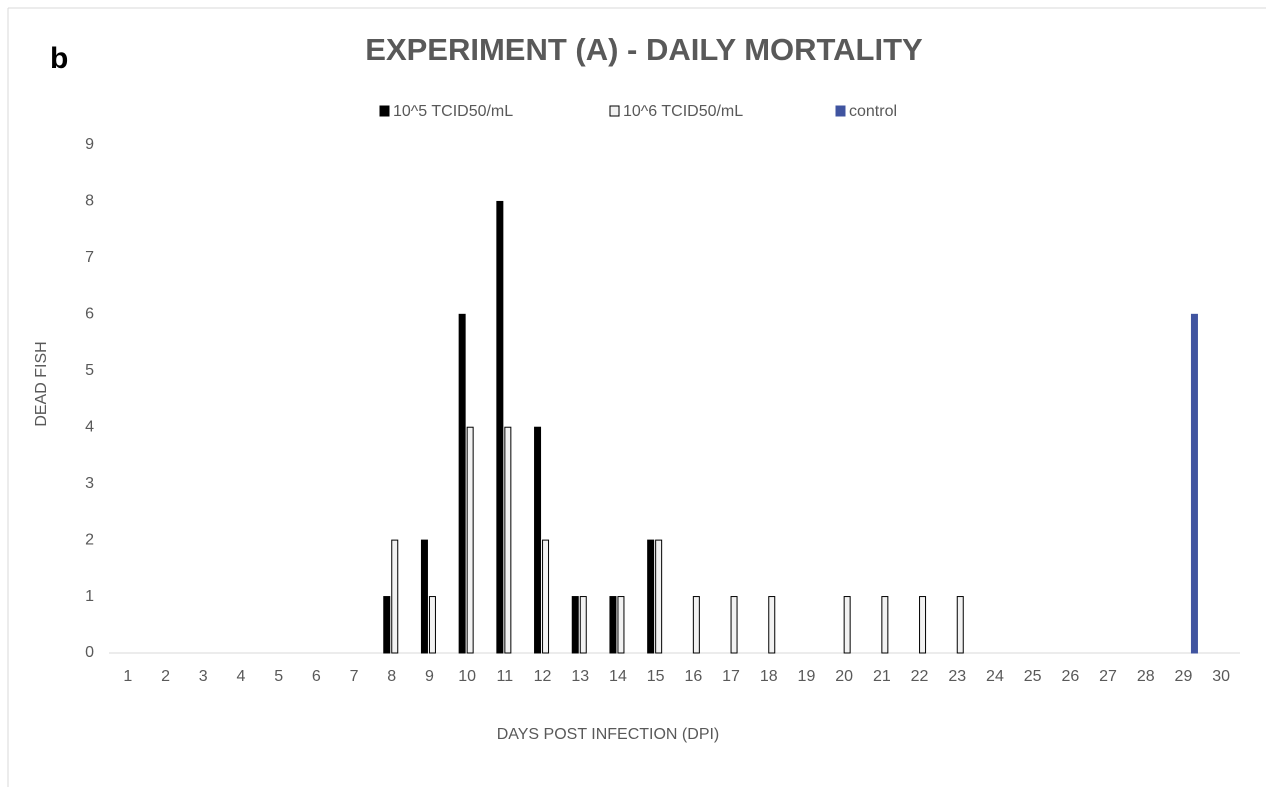  Describe the element at coordinates (165, 676) in the screenshot. I see `x-tick-label: 2` at that location.